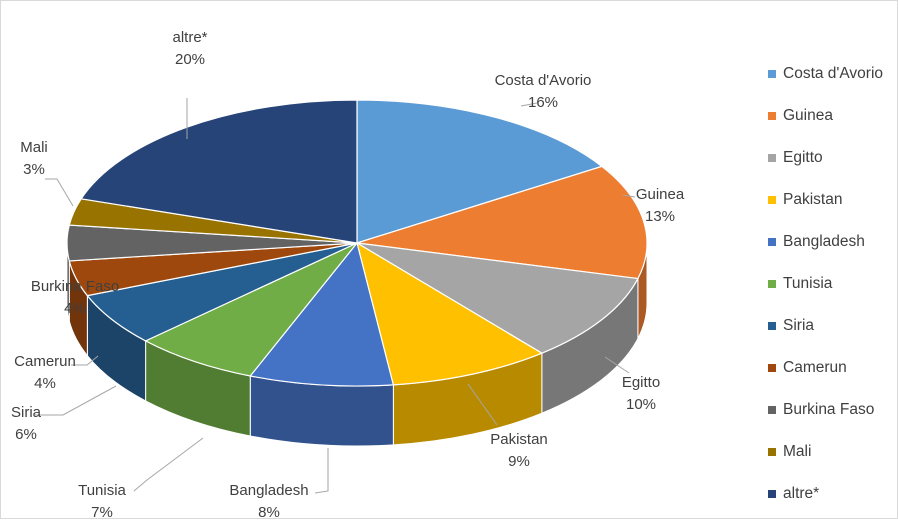 The image size is (898, 524). What do you see at coordinates (34, 147) in the screenshot?
I see `slice-name-mali: Mali` at bounding box center [34, 147].